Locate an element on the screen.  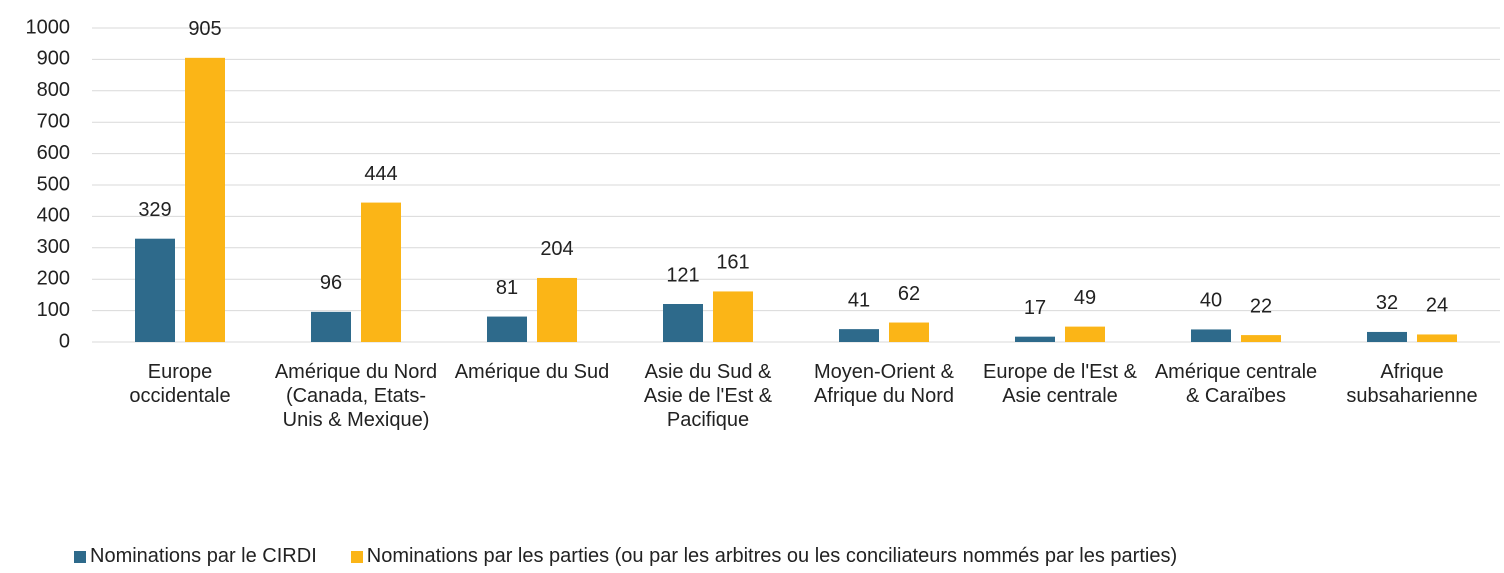
value-label: 49 is located at coordinates (1085, 298).